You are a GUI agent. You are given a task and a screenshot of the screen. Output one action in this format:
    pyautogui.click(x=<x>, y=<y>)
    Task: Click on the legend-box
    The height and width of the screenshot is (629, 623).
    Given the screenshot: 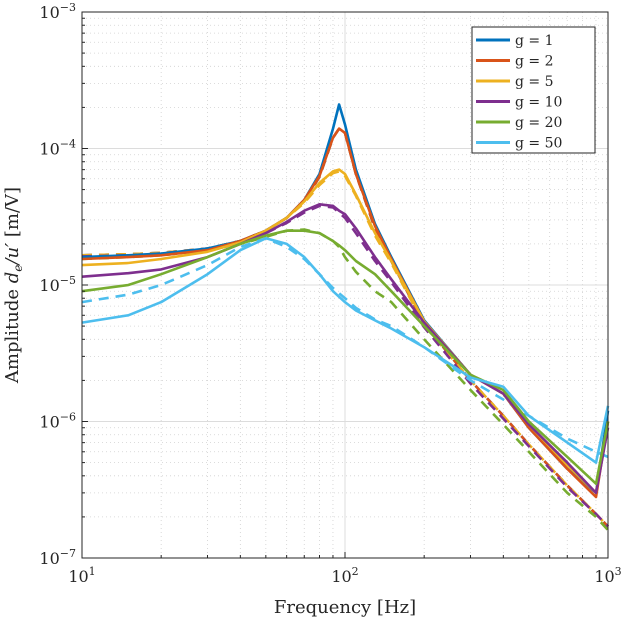 What is the action you would take?
    pyautogui.click(x=533, y=90)
    